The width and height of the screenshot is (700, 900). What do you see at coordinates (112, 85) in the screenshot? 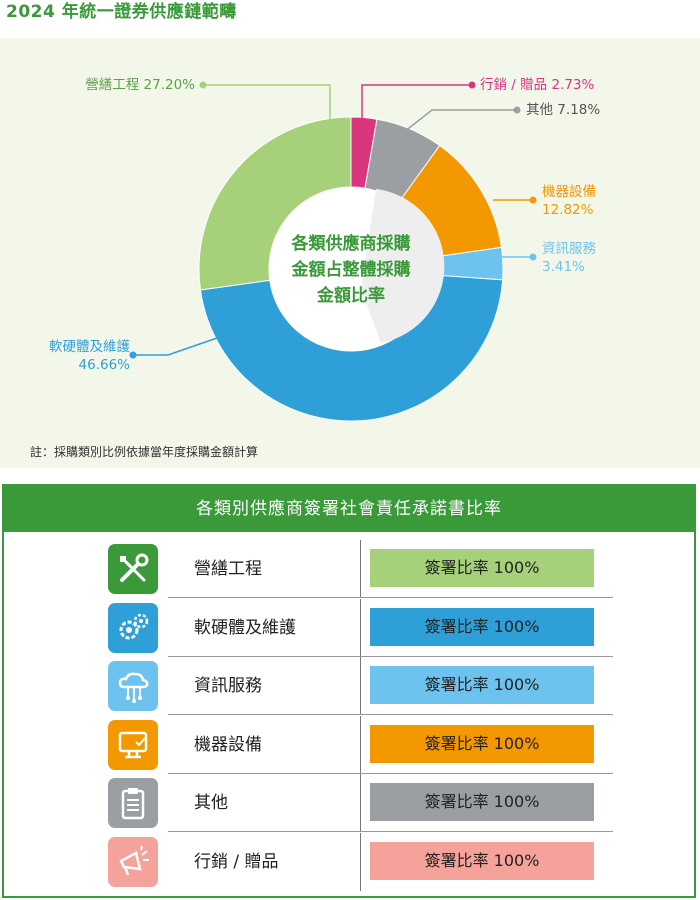
I see `slice-name-5: 營繕工程` at bounding box center [112, 85].